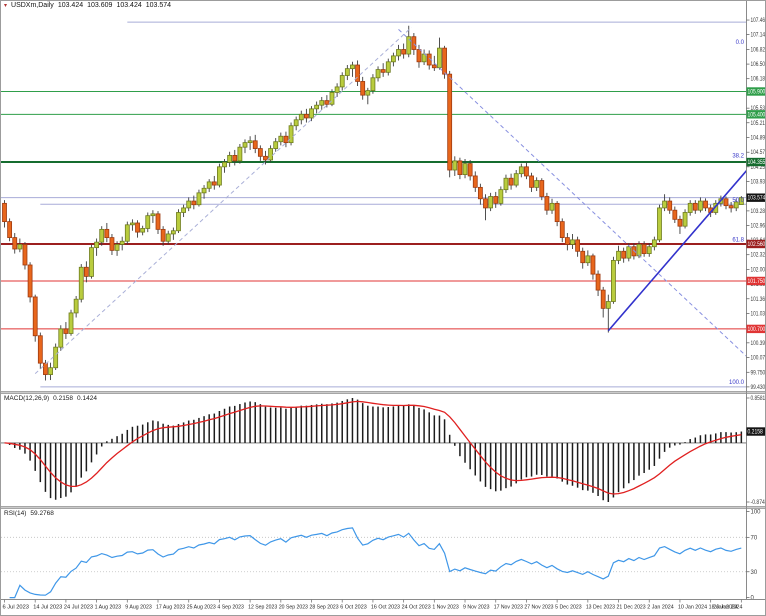 The image size is (766, 616). What do you see at coordinates (758, 315) in the screenshot?
I see `svg-text: 101.035` at bounding box center [758, 315].